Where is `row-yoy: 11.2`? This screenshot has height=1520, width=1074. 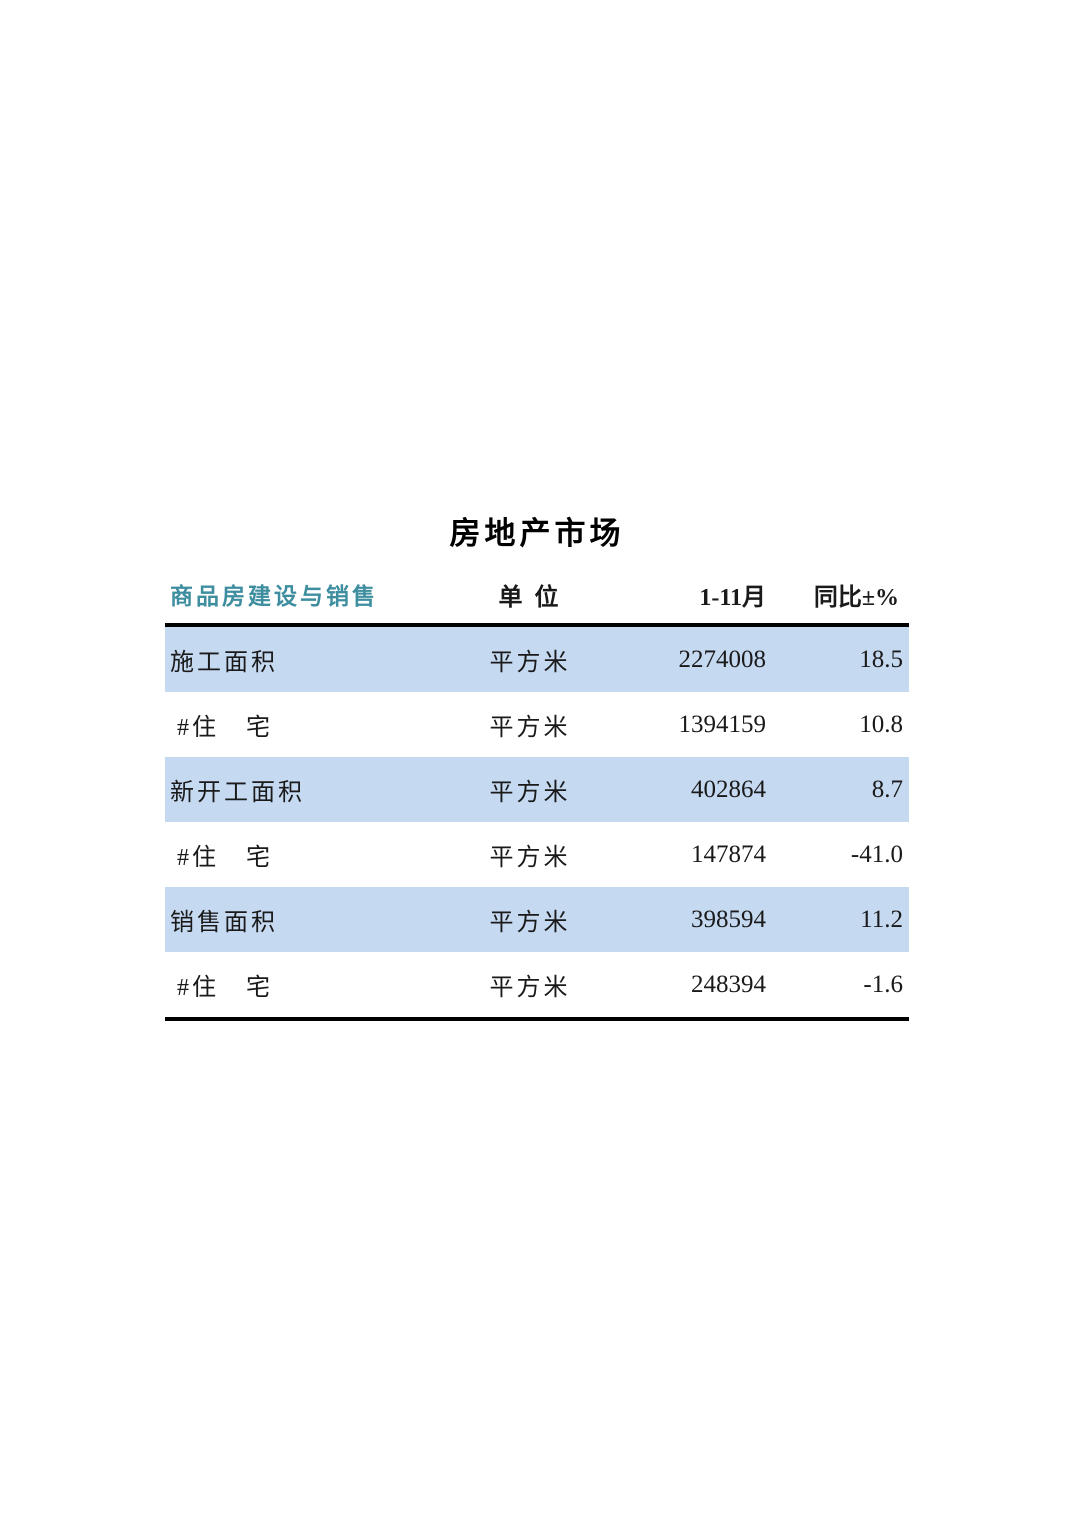 row-yoy: 11.2 is located at coordinates (881, 919).